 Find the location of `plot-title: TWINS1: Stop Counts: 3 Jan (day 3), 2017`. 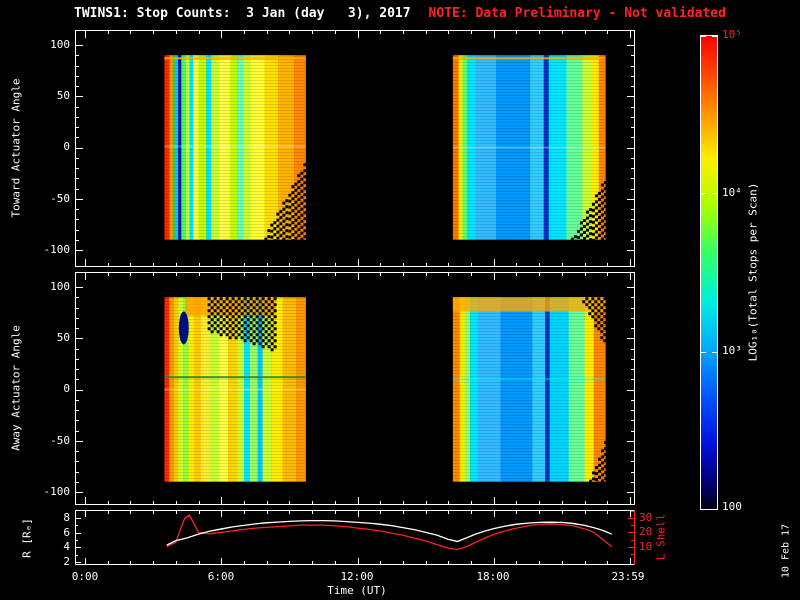

plot-title: TWINS1: Stop Counts: 3 Jan (day 3), 2017 is located at coordinates (242, 13).